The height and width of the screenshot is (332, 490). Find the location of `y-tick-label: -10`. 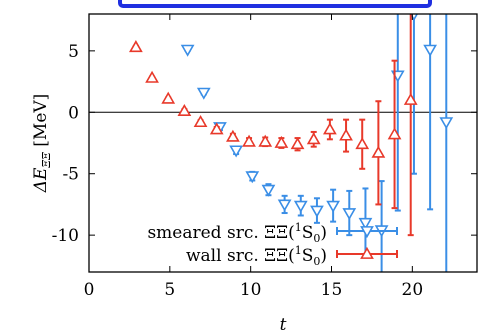

y-tick-label: -10 is located at coordinates (65, 236).